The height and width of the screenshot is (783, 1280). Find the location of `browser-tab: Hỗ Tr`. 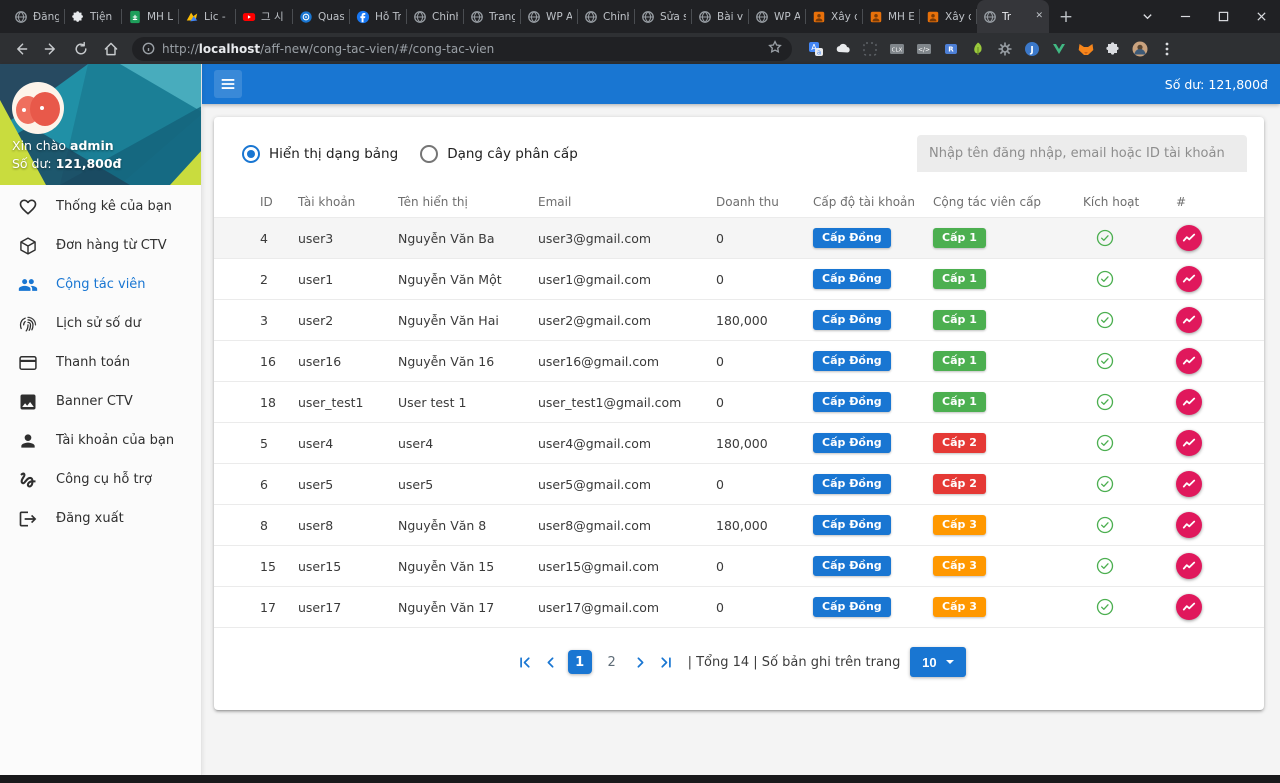

browser-tab: Hỗ Tr is located at coordinates (378, 16).